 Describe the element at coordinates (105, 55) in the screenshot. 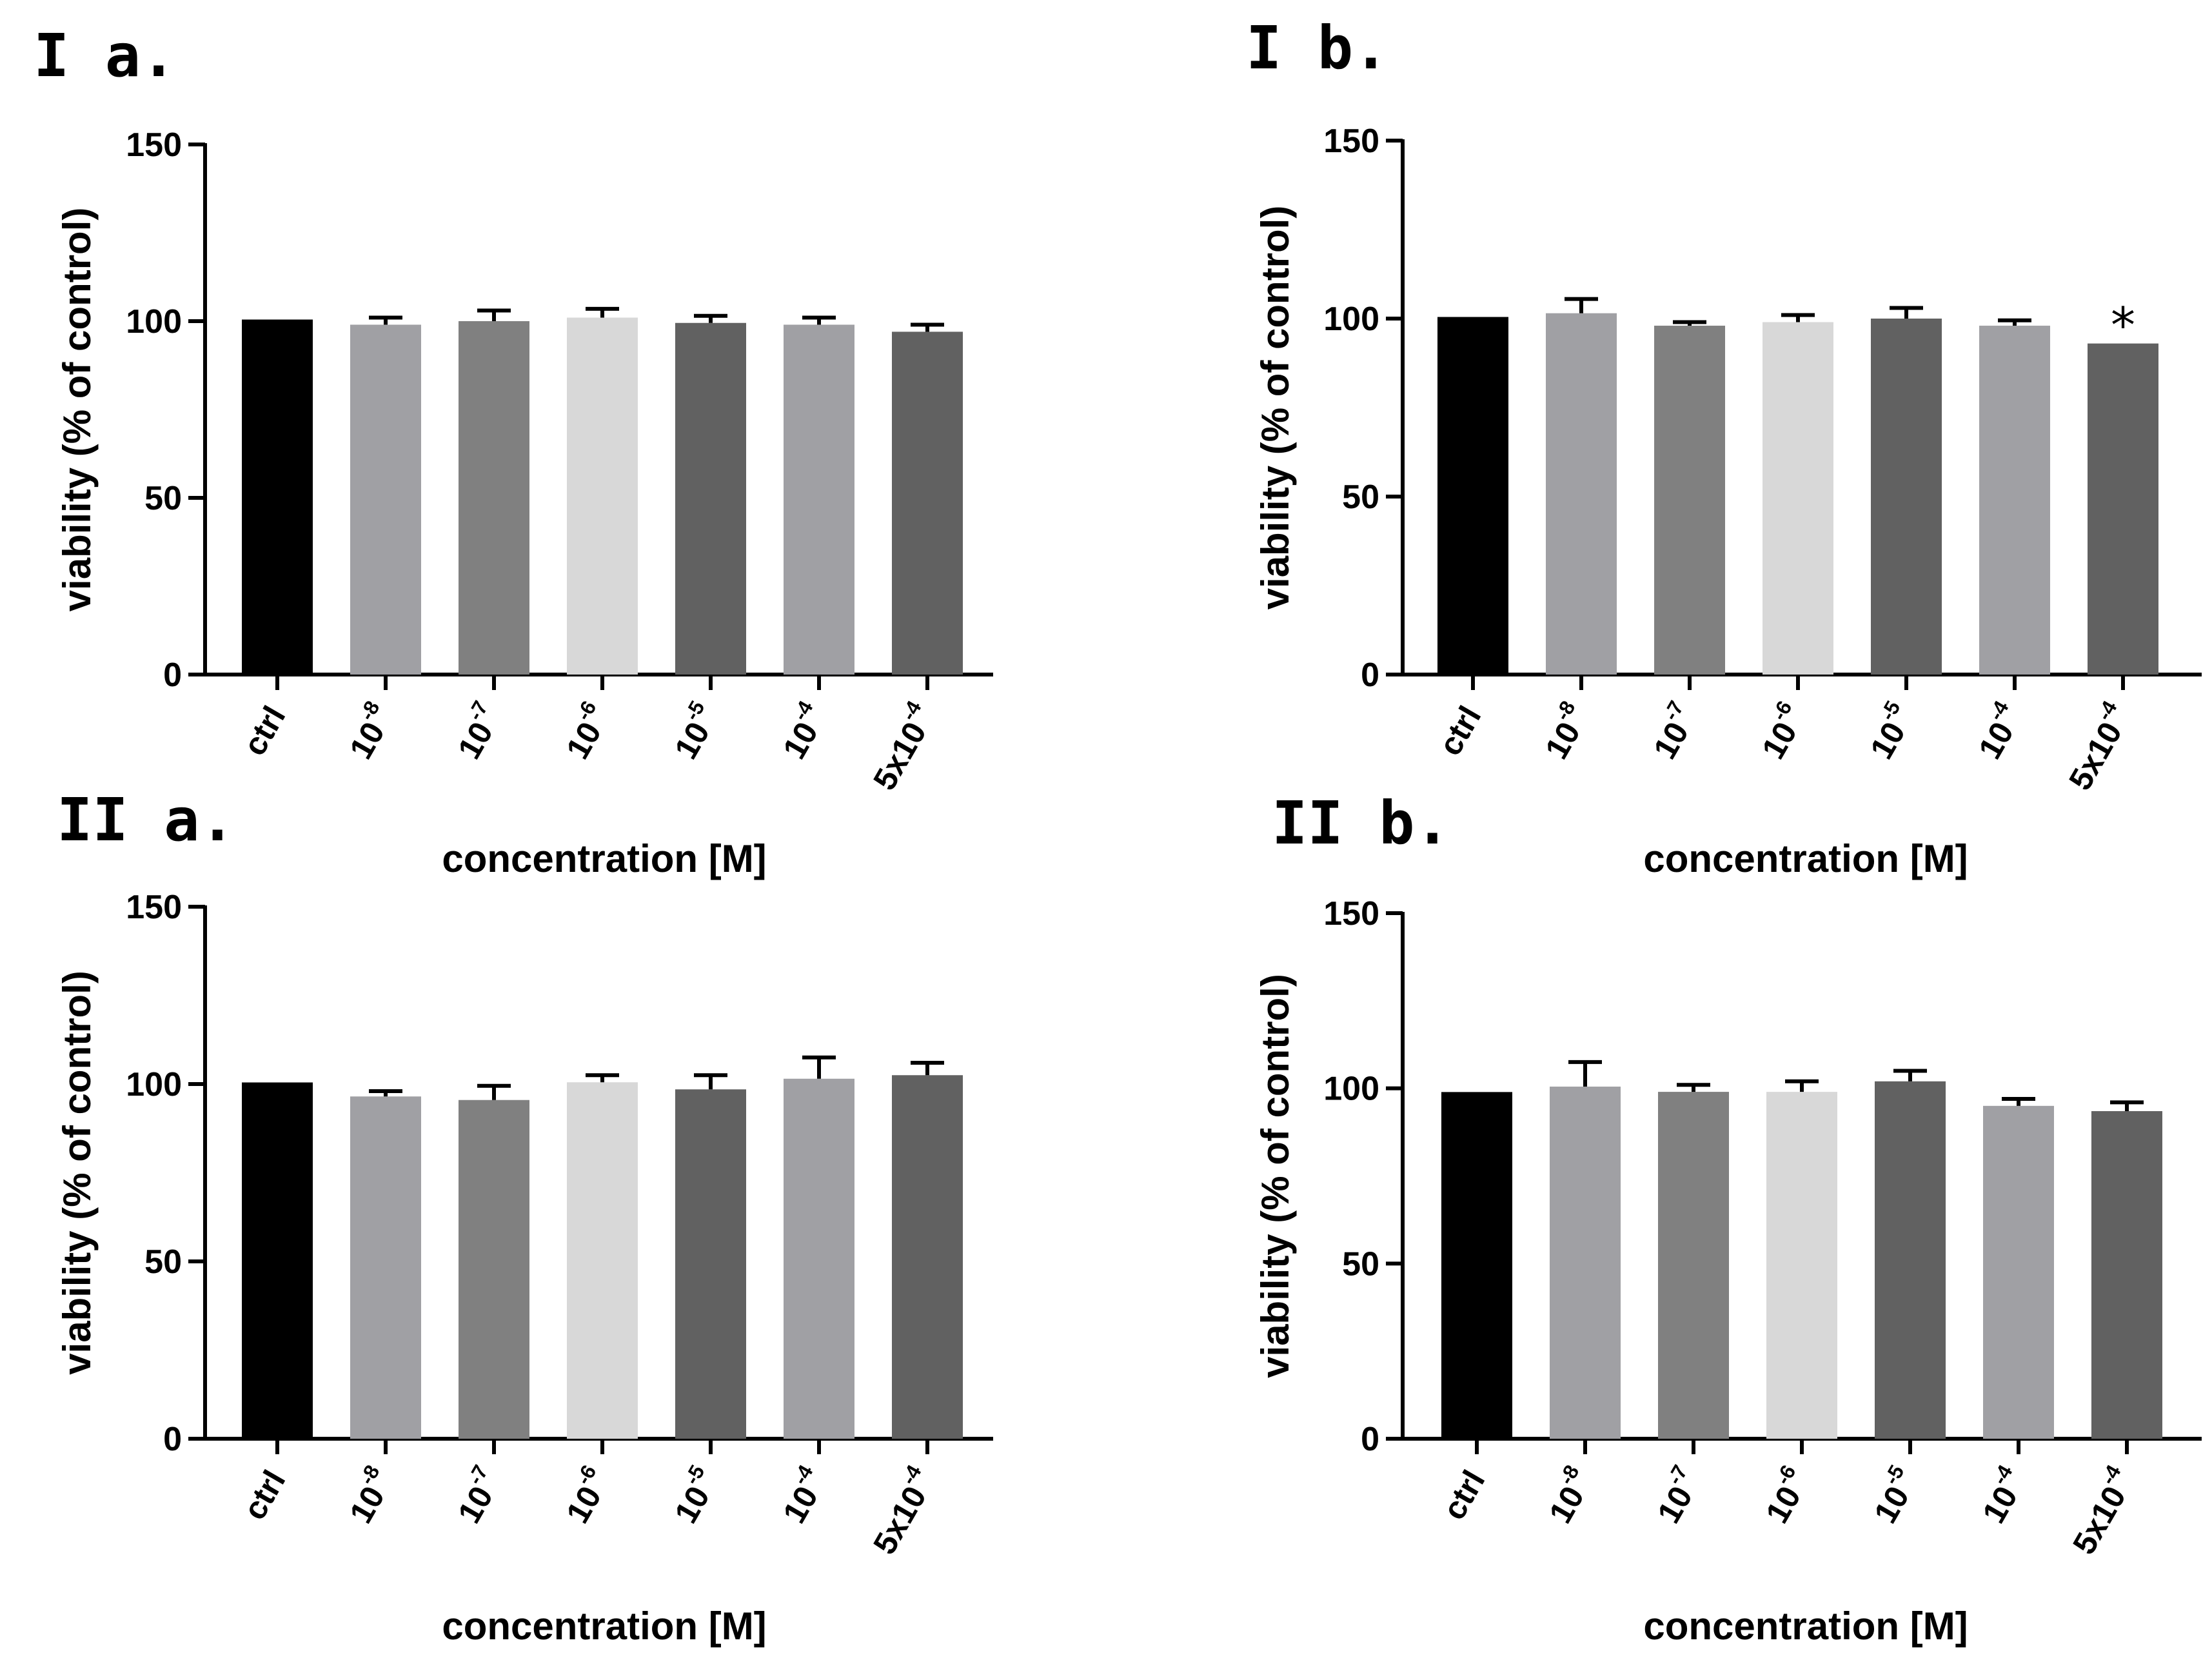

I see `panel-label: I a.` at that location.